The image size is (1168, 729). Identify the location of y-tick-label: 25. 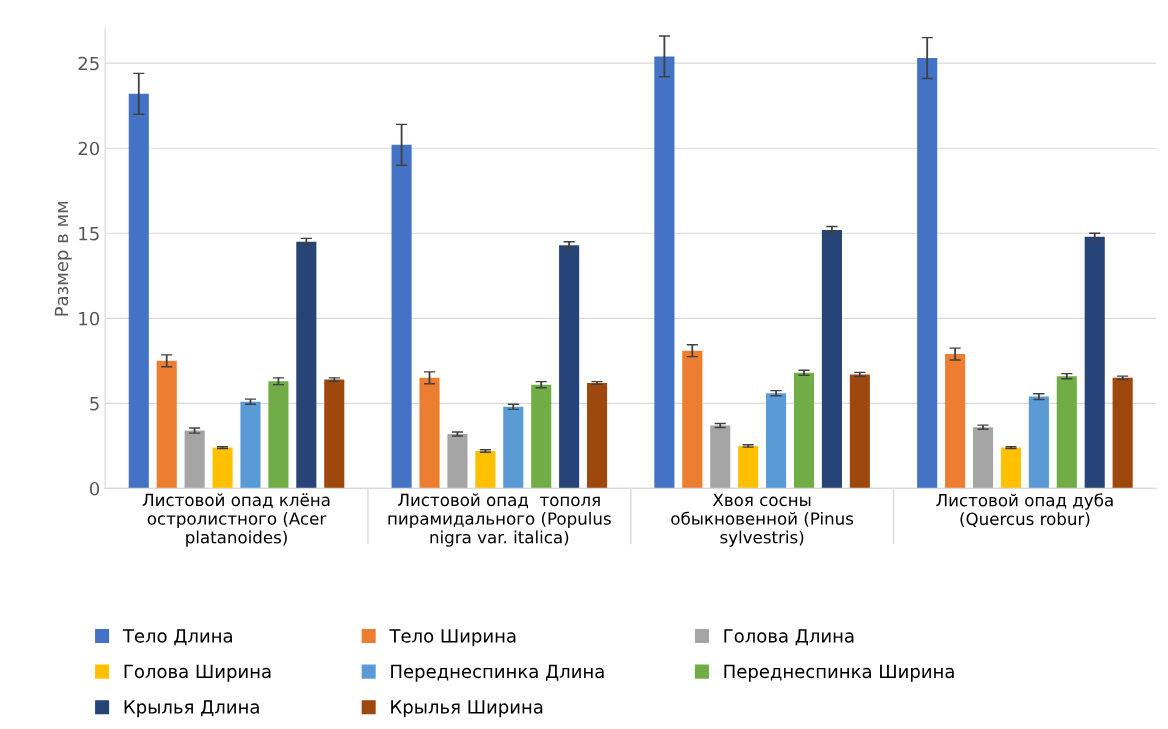
(88, 63).